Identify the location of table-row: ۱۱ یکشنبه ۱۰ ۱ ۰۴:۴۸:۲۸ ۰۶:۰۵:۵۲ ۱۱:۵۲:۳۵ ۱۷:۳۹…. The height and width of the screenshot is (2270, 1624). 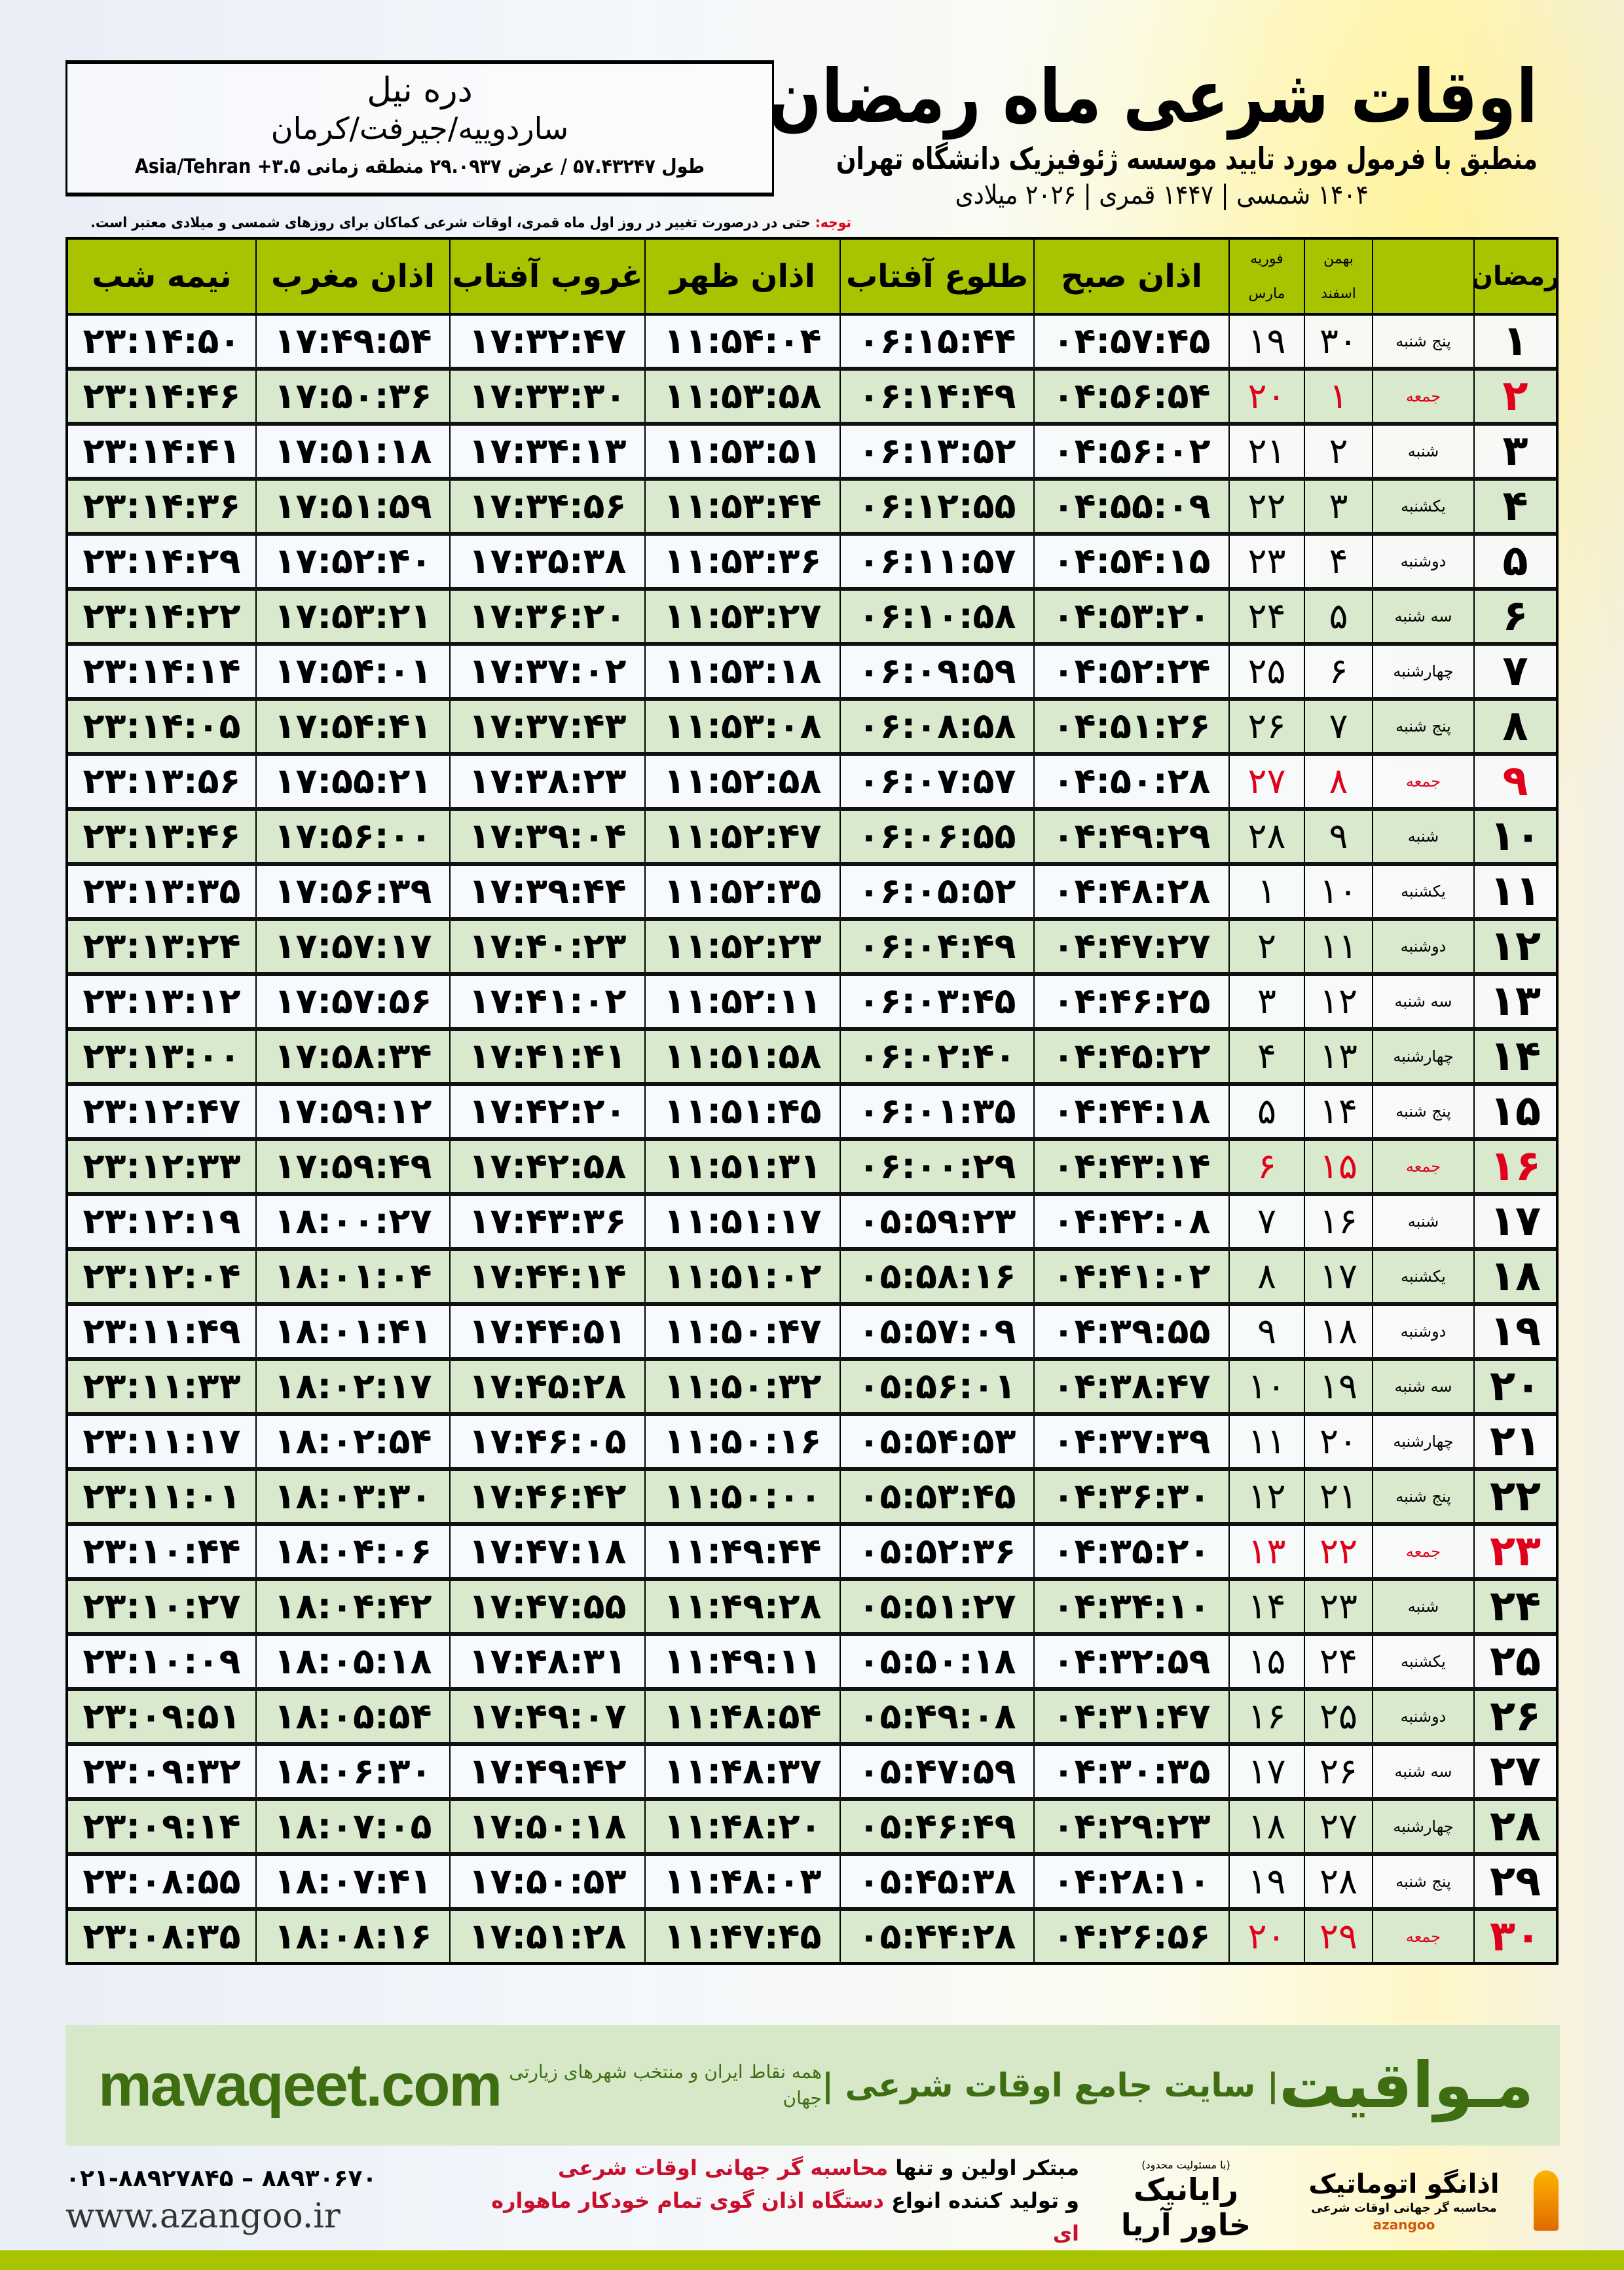
(812, 893).